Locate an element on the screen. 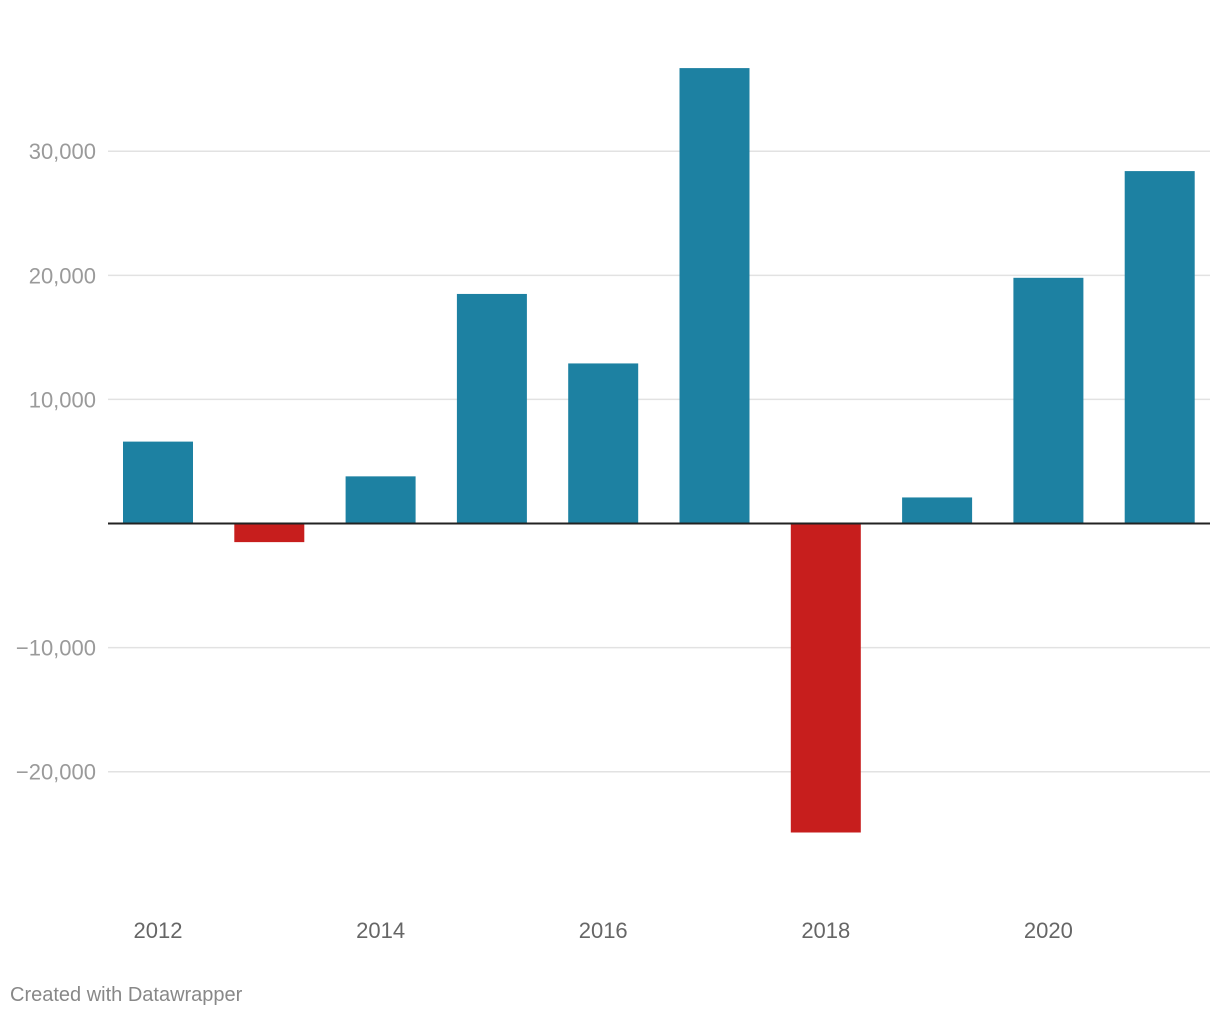  y-axis-labels: 30,000 20,000 10,000 −10,000 −20,000 is located at coordinates (56, 461).